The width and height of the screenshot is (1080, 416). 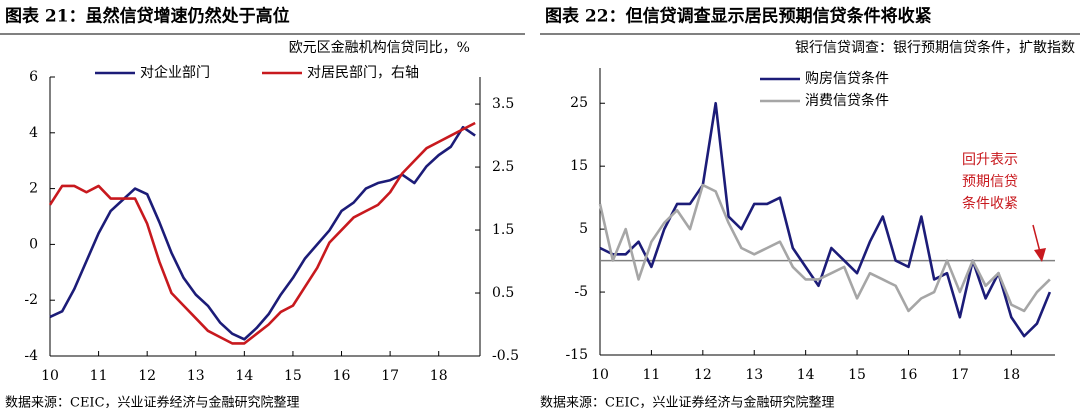 I want to click on legend-label: 对居民部门，右轴, so click(x=363, y=73).